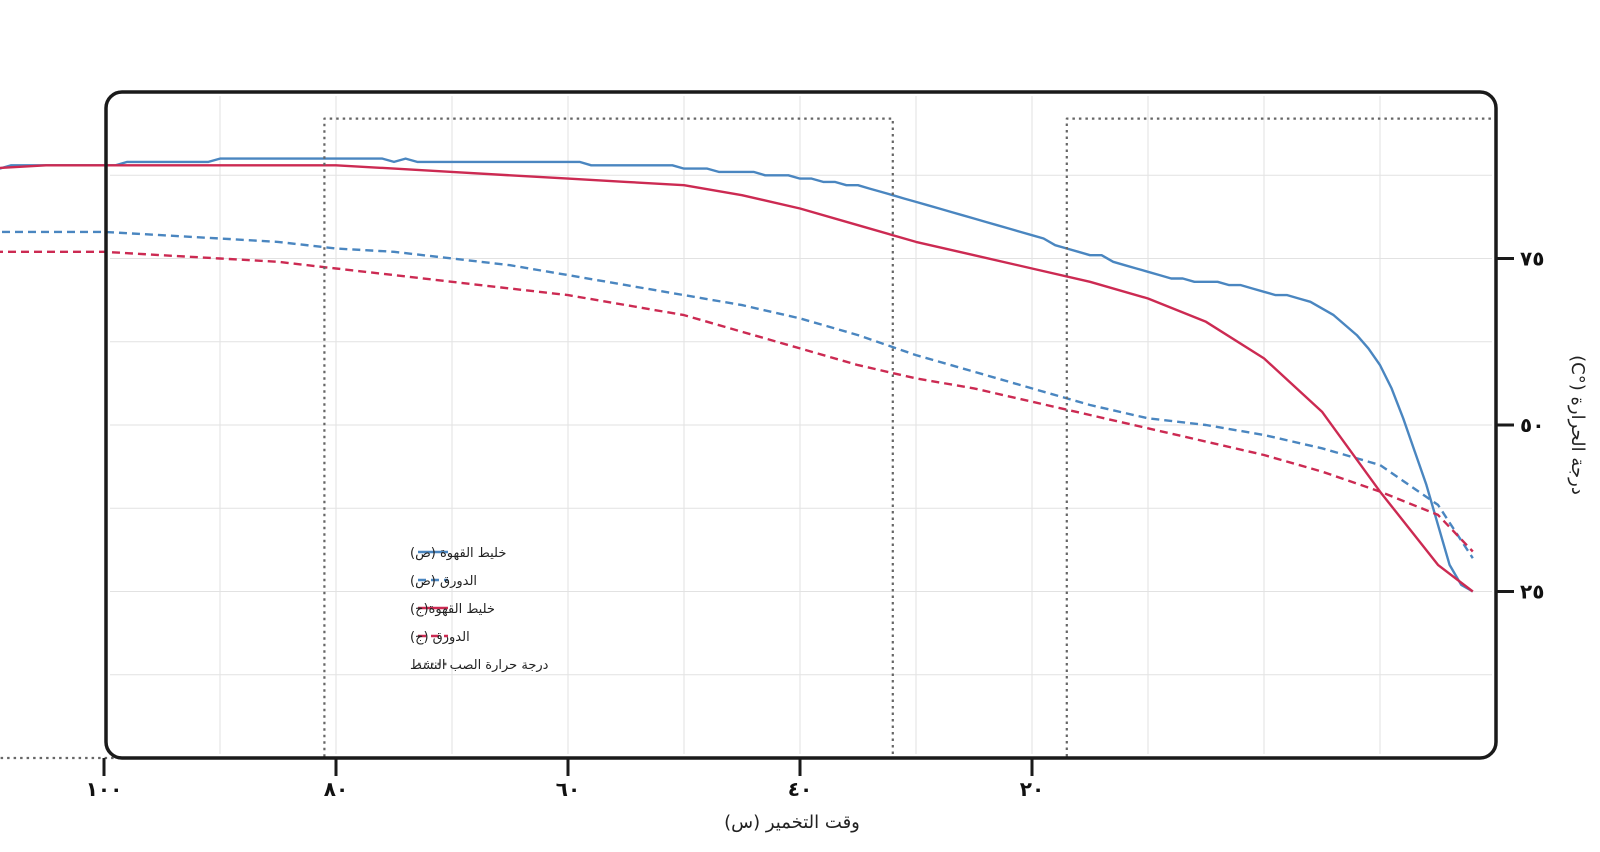 This screenshot has width=1600, height=852. I want to click on x-axis: ١٠٠ ٨٠ ٦٠ ٤٠ ٢٠, so click(565, 779).